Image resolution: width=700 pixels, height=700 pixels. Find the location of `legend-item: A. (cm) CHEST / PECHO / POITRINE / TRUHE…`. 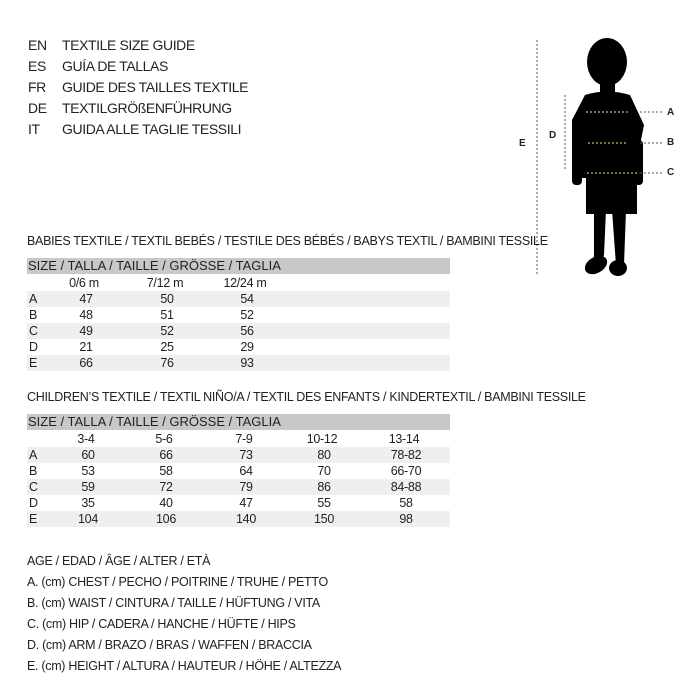

legend-item: A. (cm) CHEST / PECHO / POITRINE / TRUHE… is located at coordinates (177, 582).